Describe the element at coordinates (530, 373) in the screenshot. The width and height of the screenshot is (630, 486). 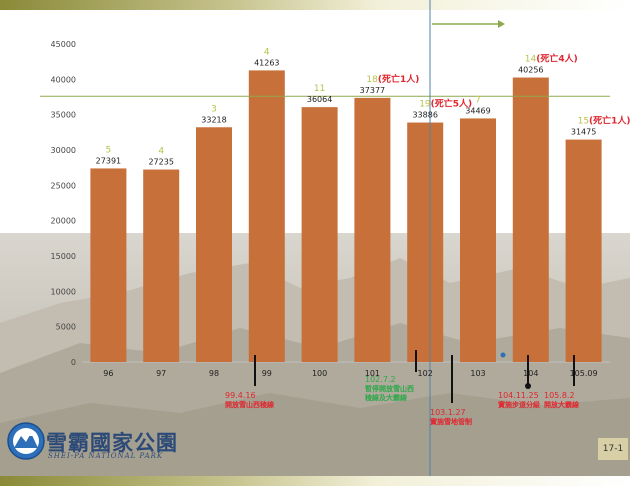
I see `x-tick-label-104: 104` at that location.